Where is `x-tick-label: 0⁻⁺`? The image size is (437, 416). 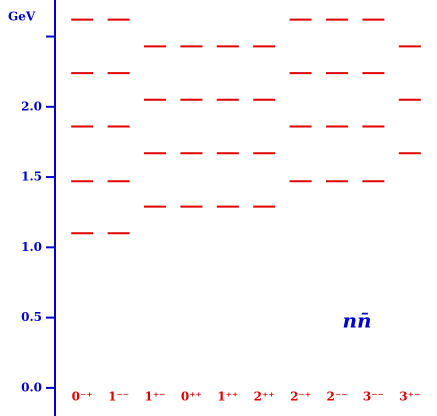 x-tick-label: 0⁻⁺ is located at coordinates (82, 397).